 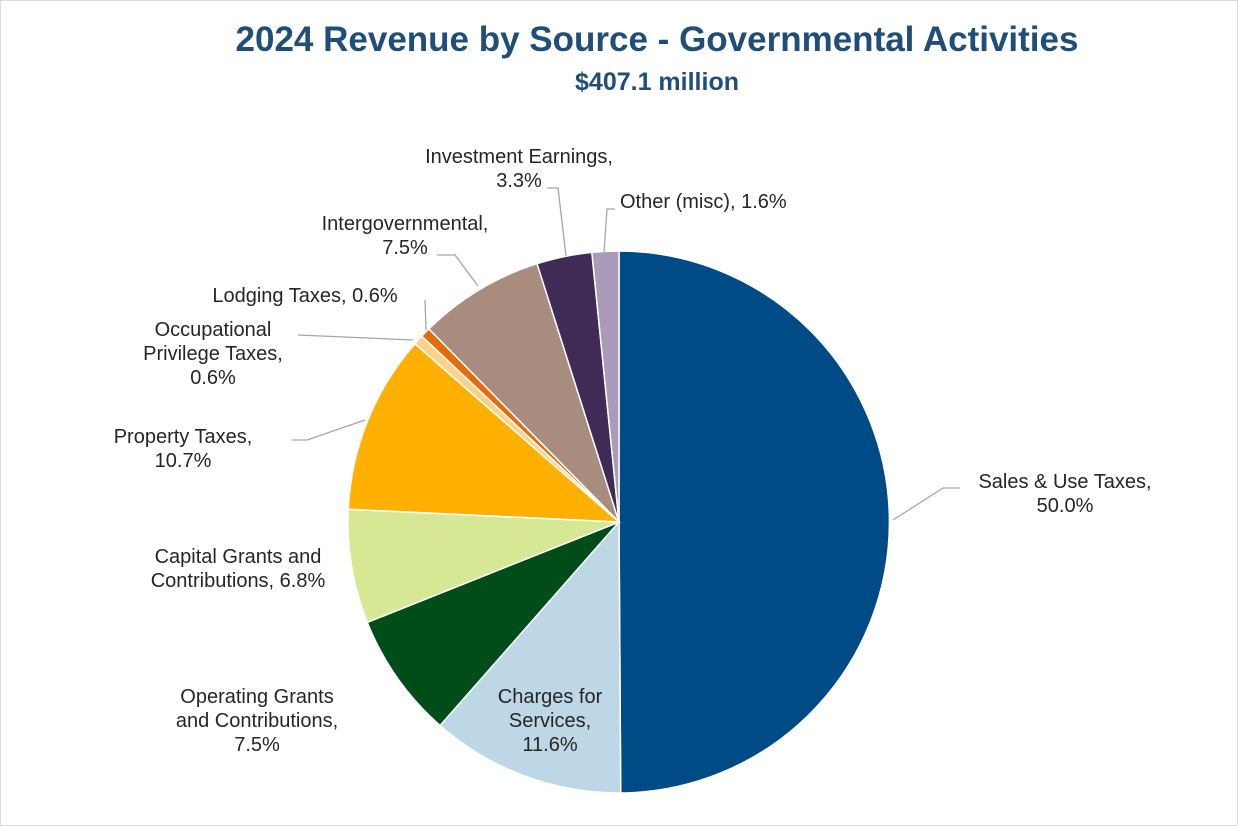 I want to click on data-label-lodging-taxes: Lodging Taxes, 0.6%, so click(x=305, y=296).